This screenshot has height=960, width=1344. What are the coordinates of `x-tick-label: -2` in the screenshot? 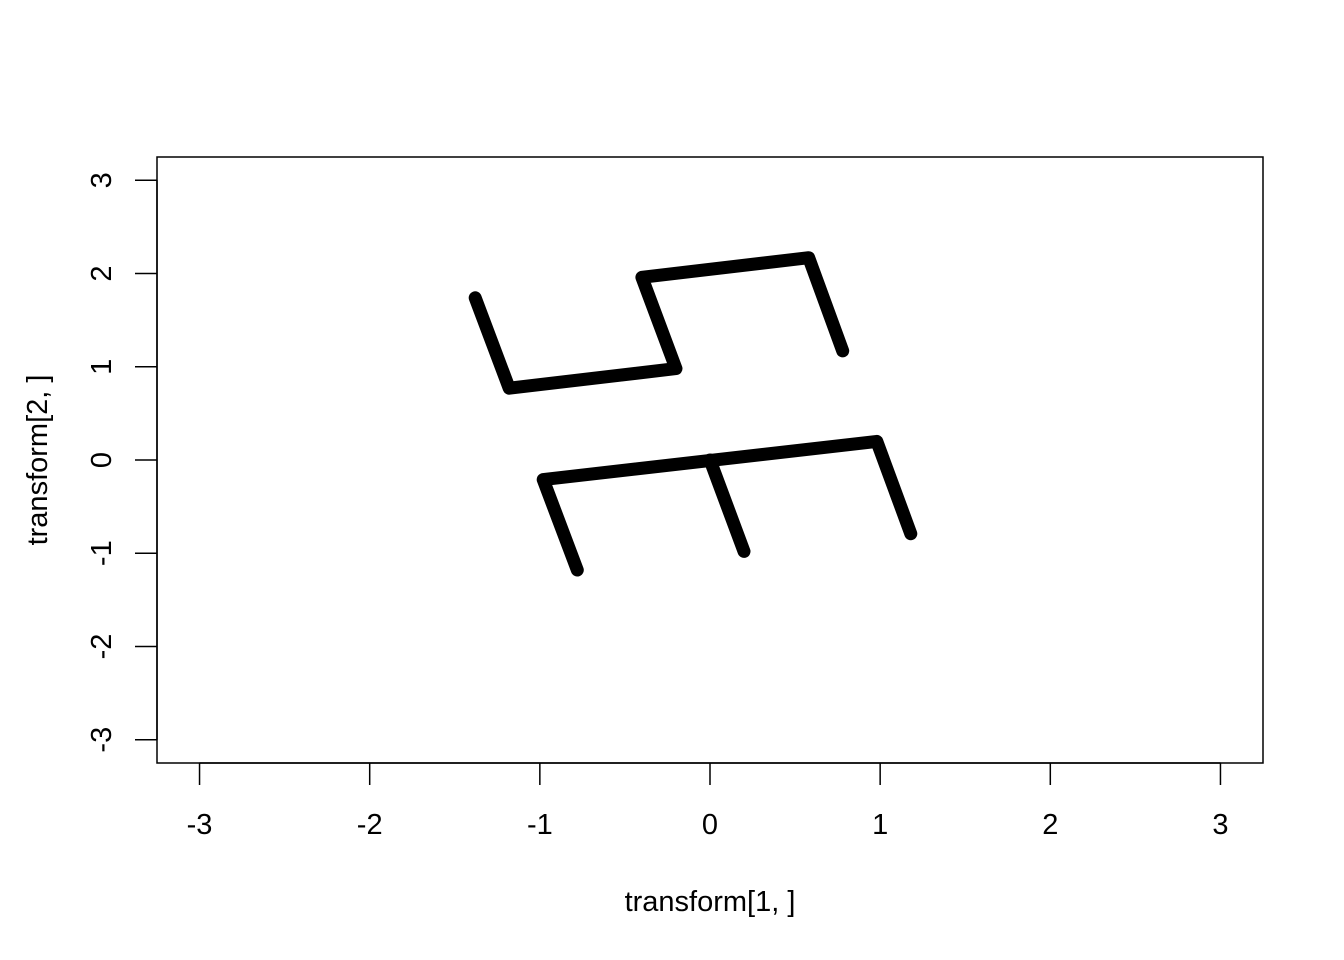 It's located at (370, 825).